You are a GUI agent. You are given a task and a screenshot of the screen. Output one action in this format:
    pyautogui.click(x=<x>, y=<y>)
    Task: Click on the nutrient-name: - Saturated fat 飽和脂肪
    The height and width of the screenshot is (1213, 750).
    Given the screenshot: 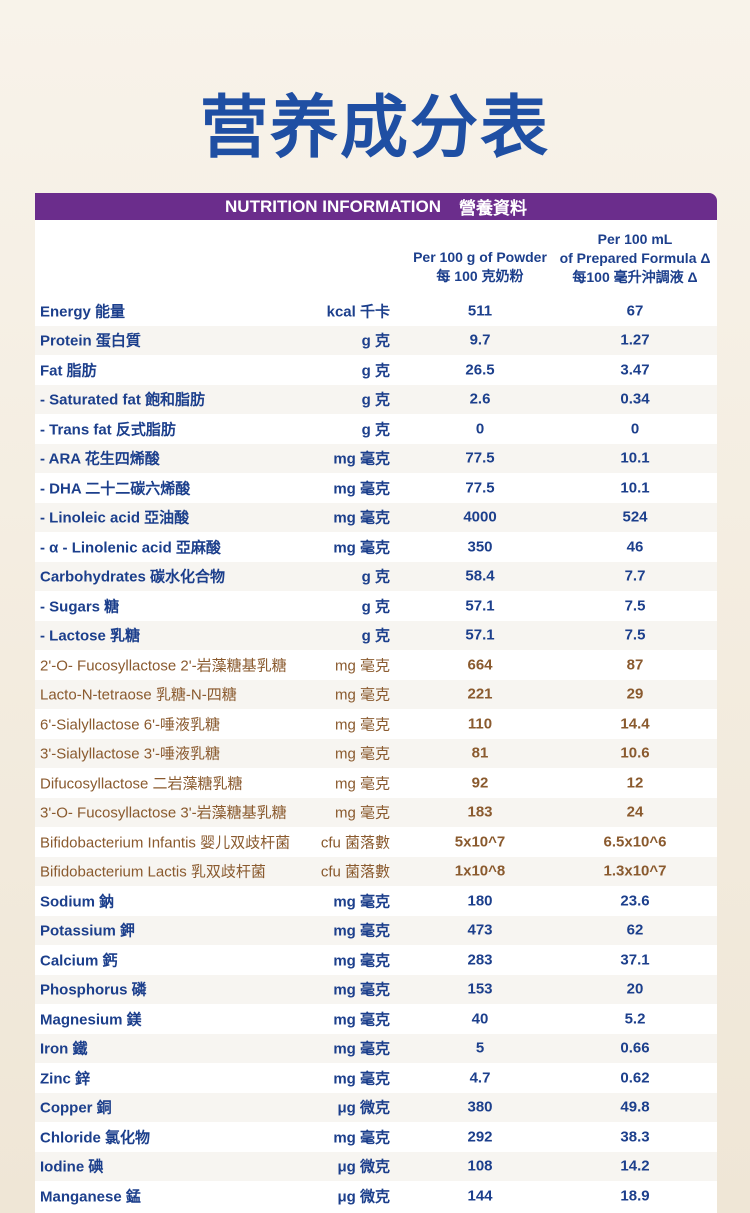 What is the action you would take?
    pyautogui.click(x=123, y=400)
    